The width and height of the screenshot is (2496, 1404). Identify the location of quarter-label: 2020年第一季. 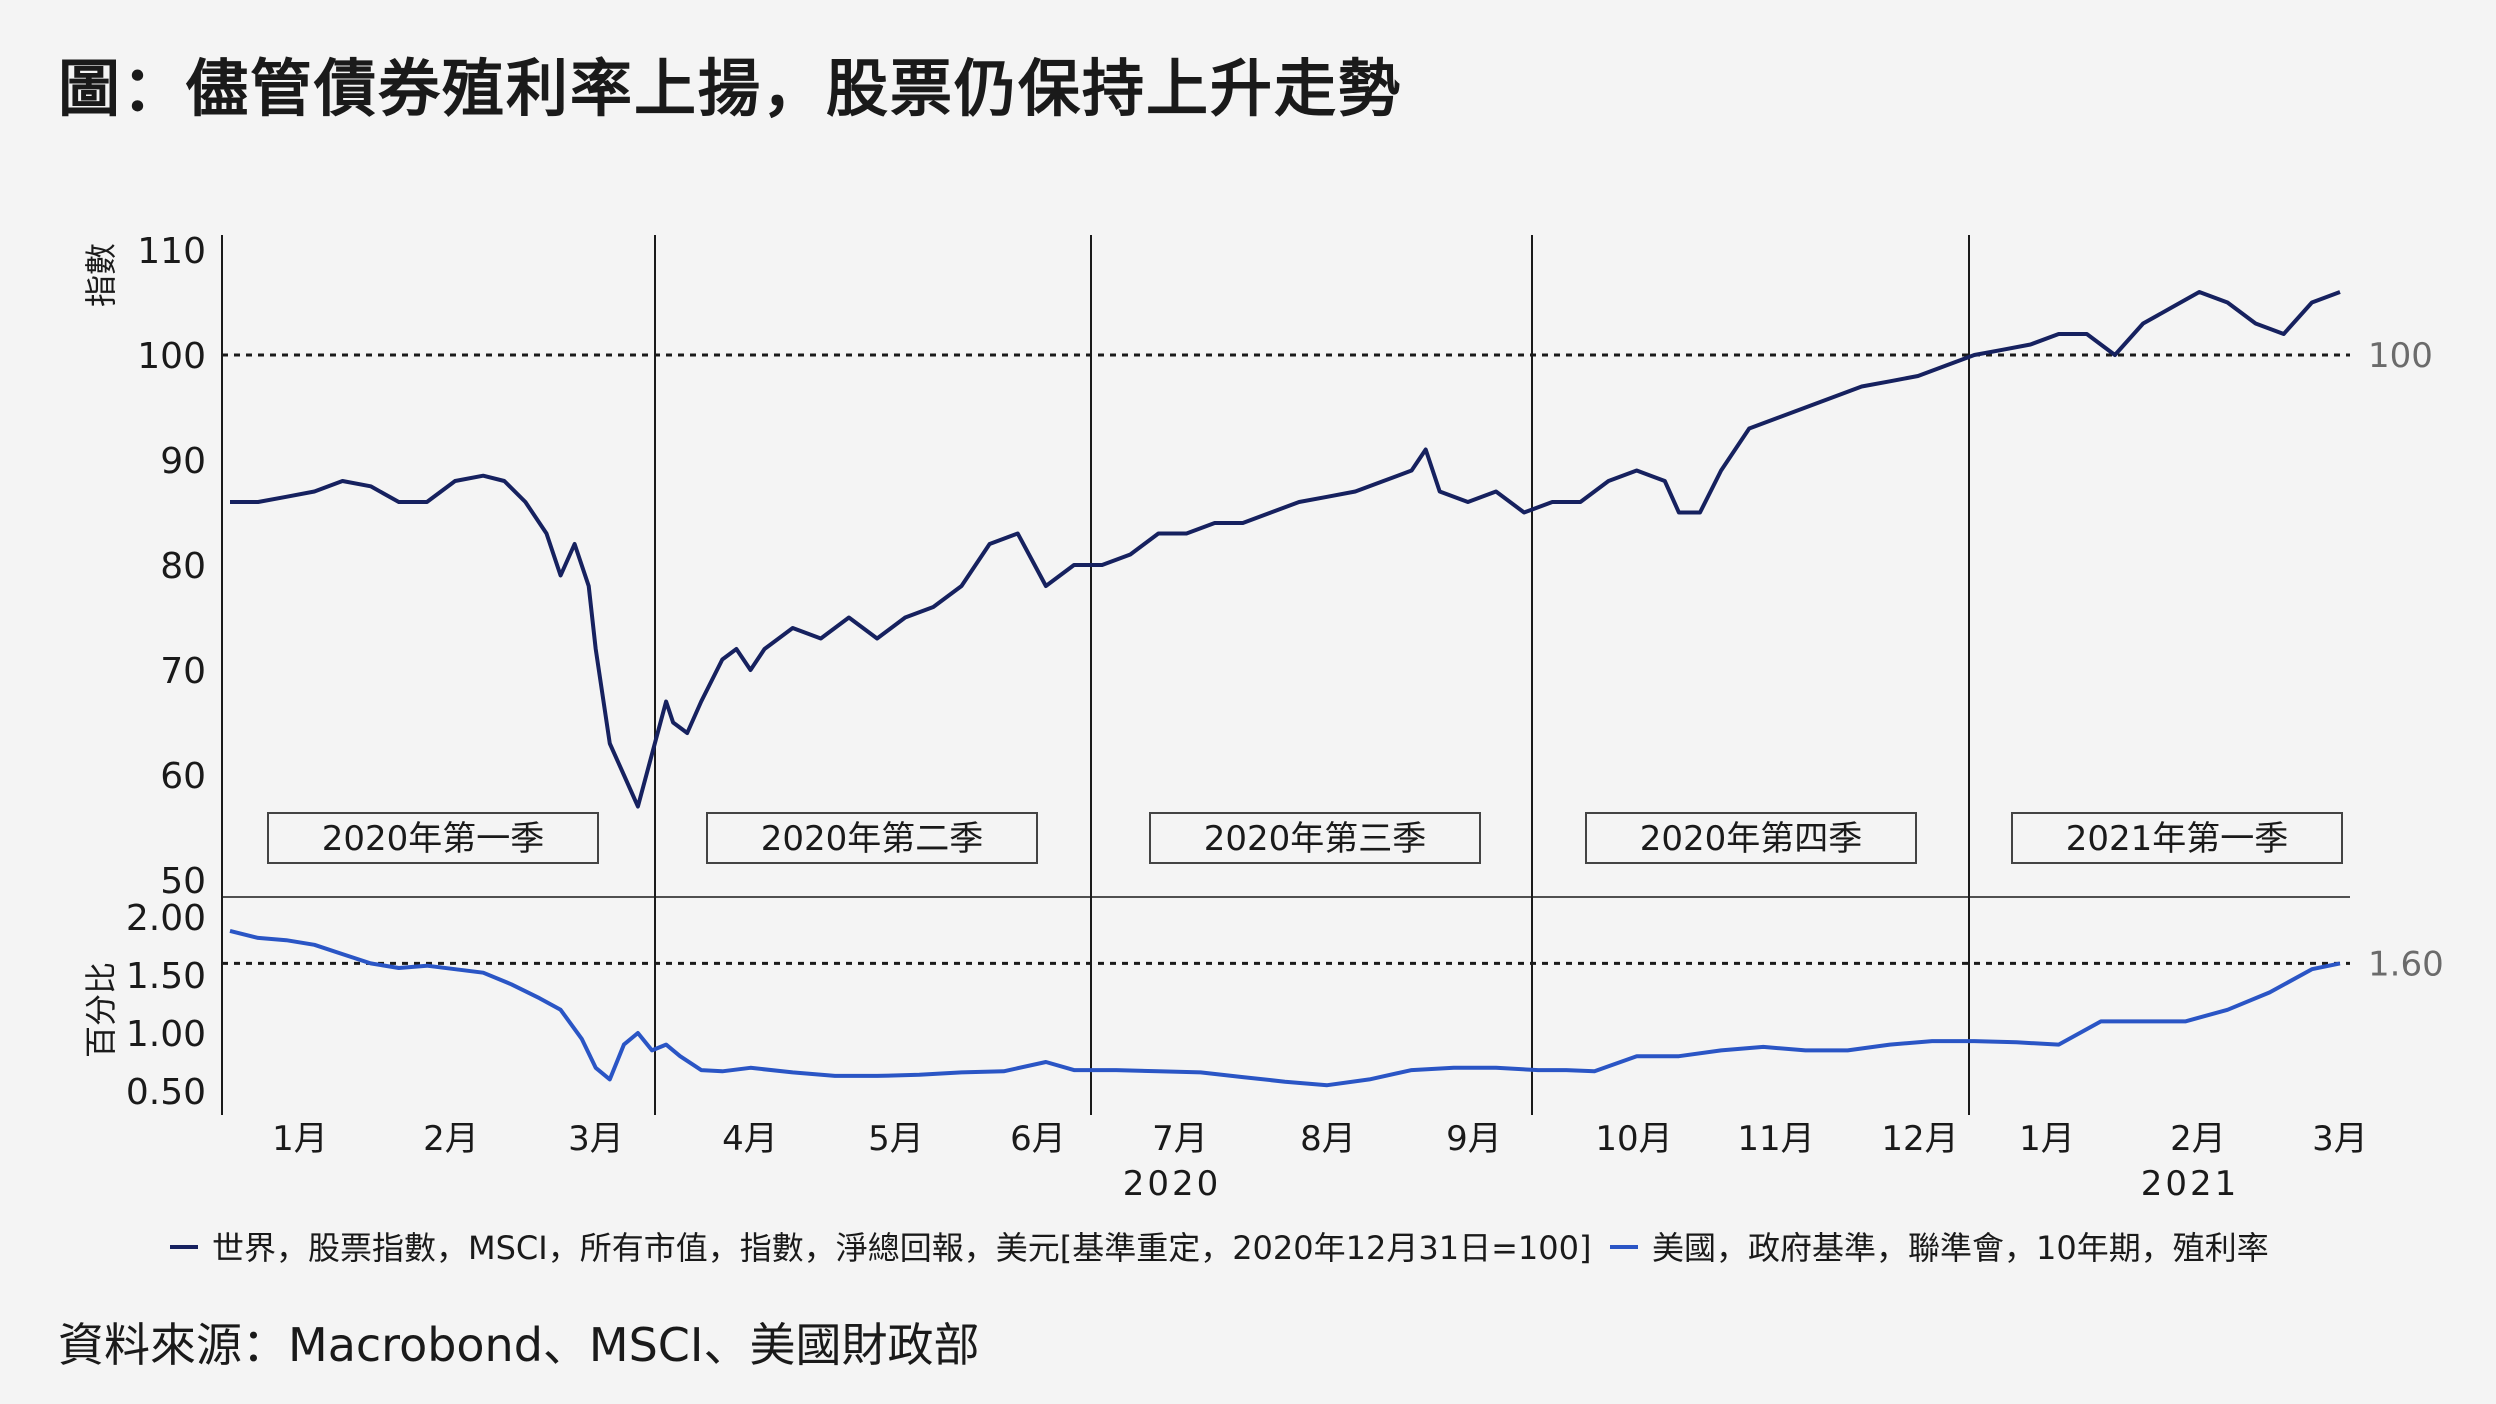
(433, 839).